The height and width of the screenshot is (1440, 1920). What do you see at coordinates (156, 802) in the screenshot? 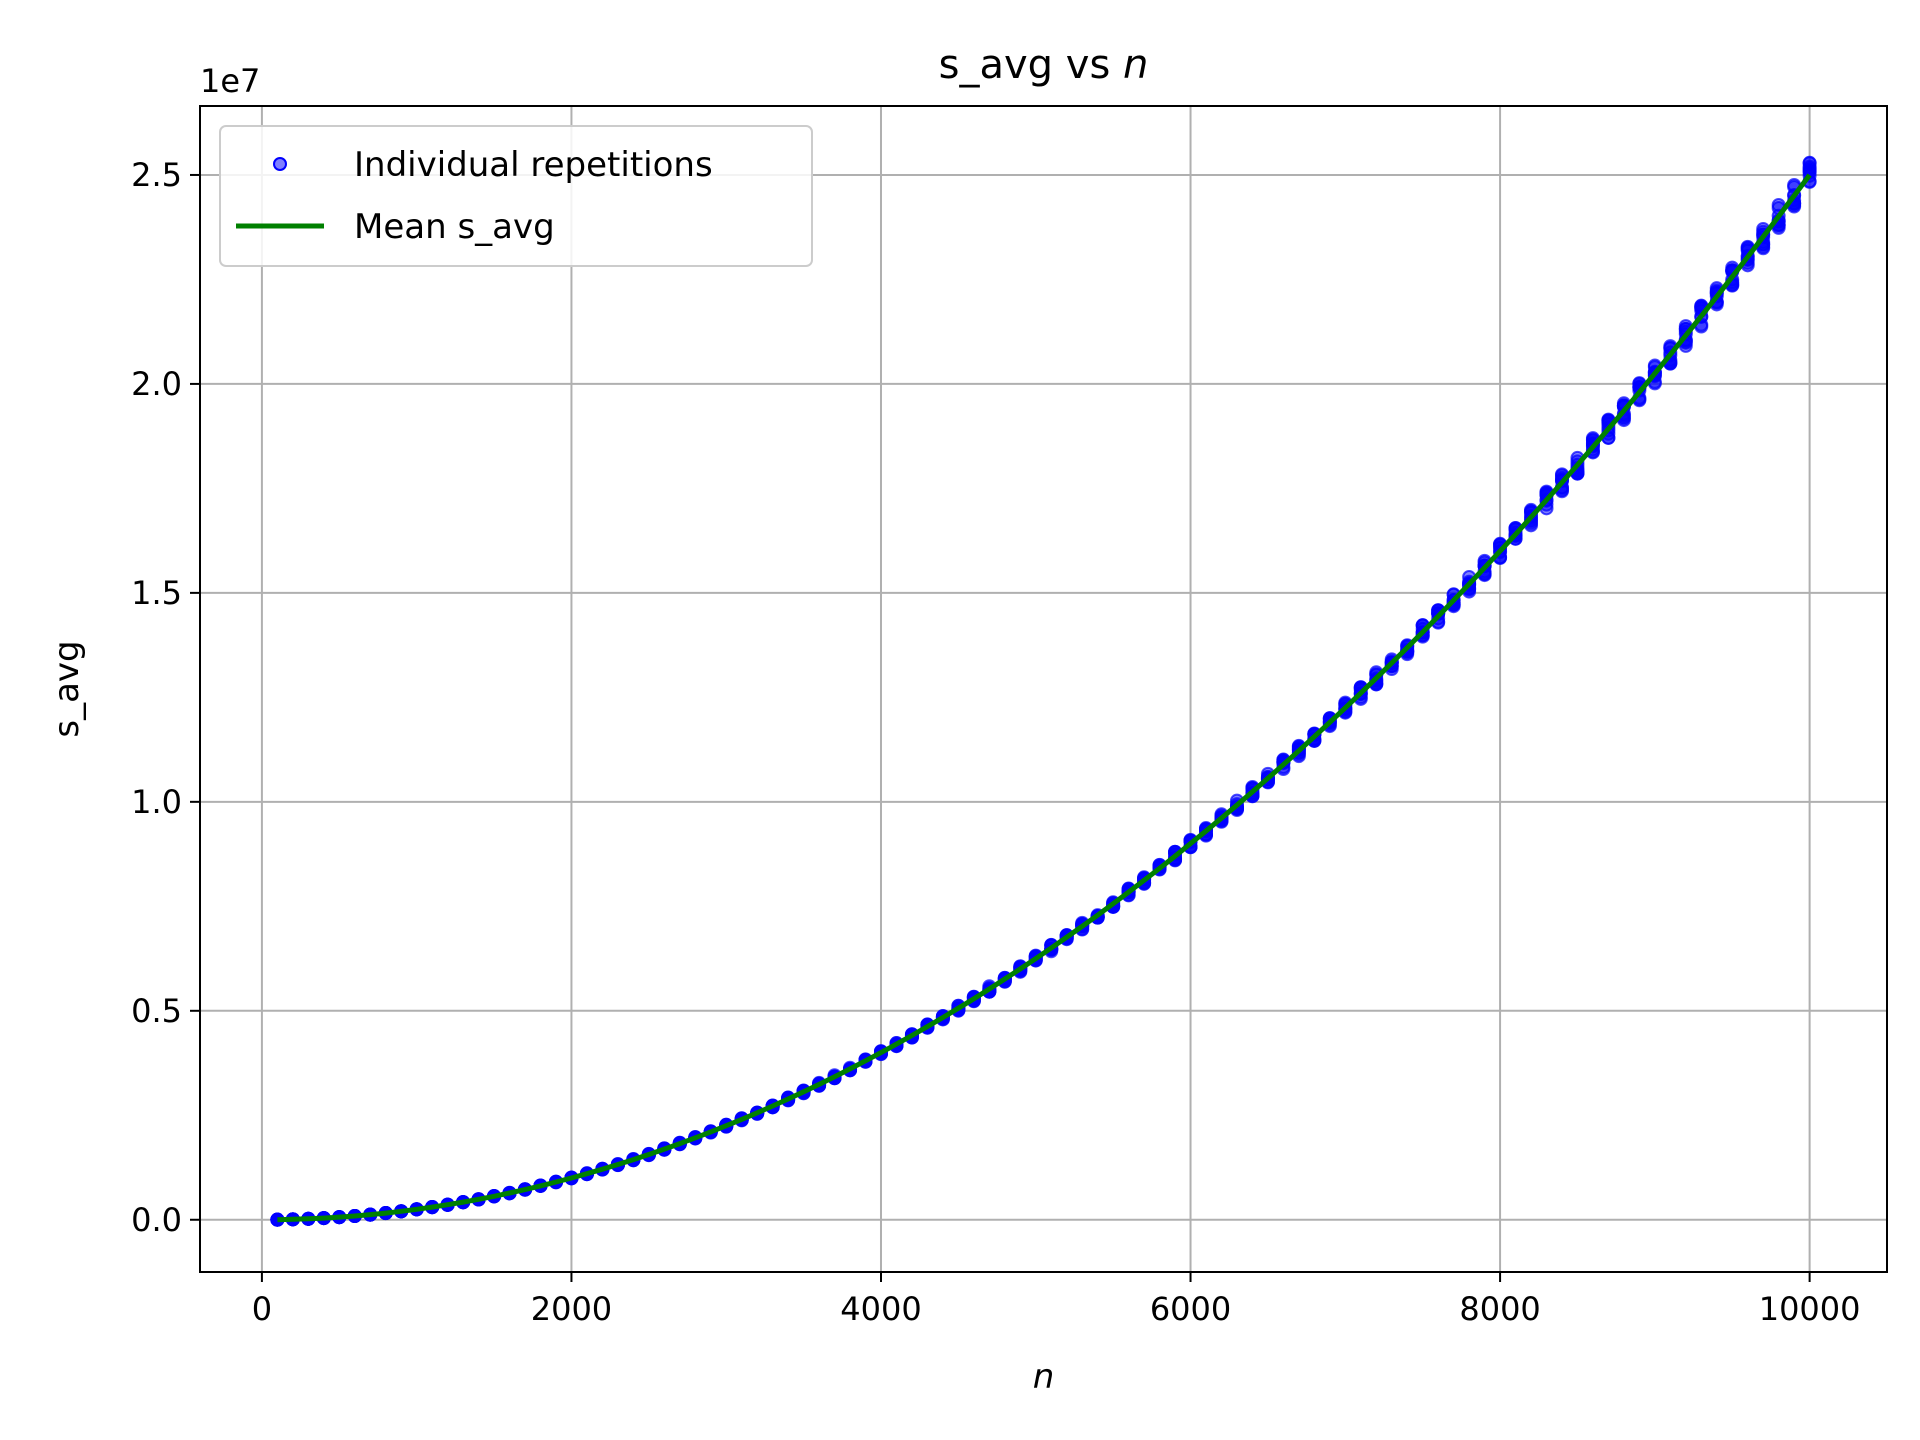
I see `y-tick-label: 1.0` at bounding box center [156, 802].